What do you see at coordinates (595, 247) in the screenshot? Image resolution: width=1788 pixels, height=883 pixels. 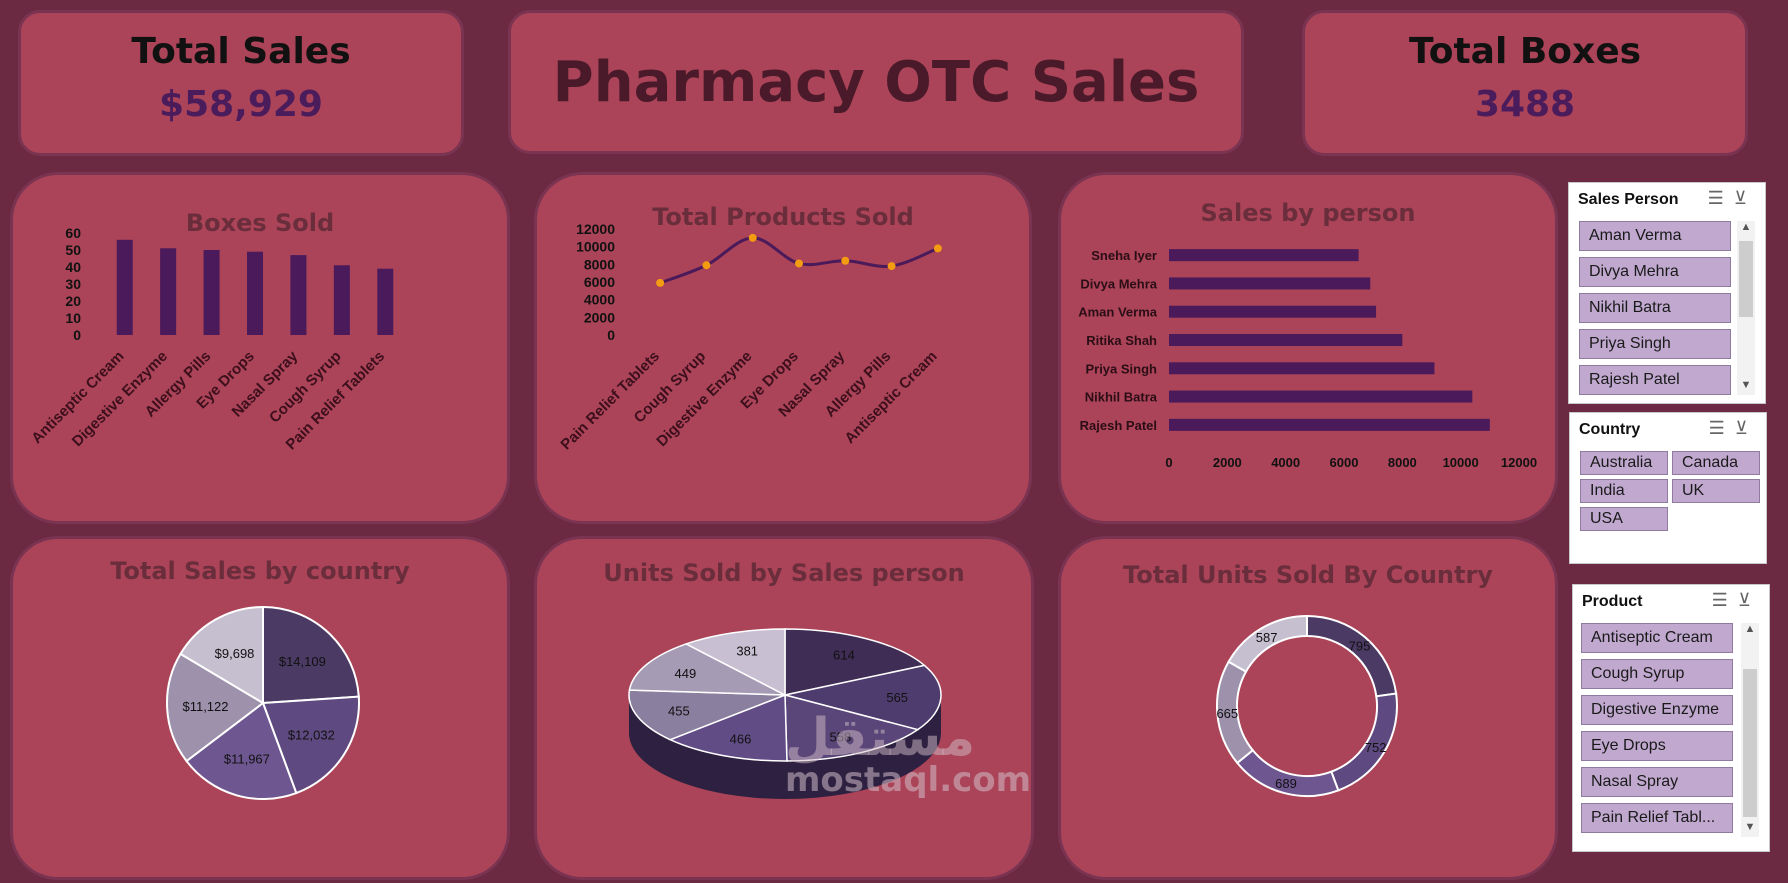 I see `y-tick-label: 10000` at bounding box center [595, 247].